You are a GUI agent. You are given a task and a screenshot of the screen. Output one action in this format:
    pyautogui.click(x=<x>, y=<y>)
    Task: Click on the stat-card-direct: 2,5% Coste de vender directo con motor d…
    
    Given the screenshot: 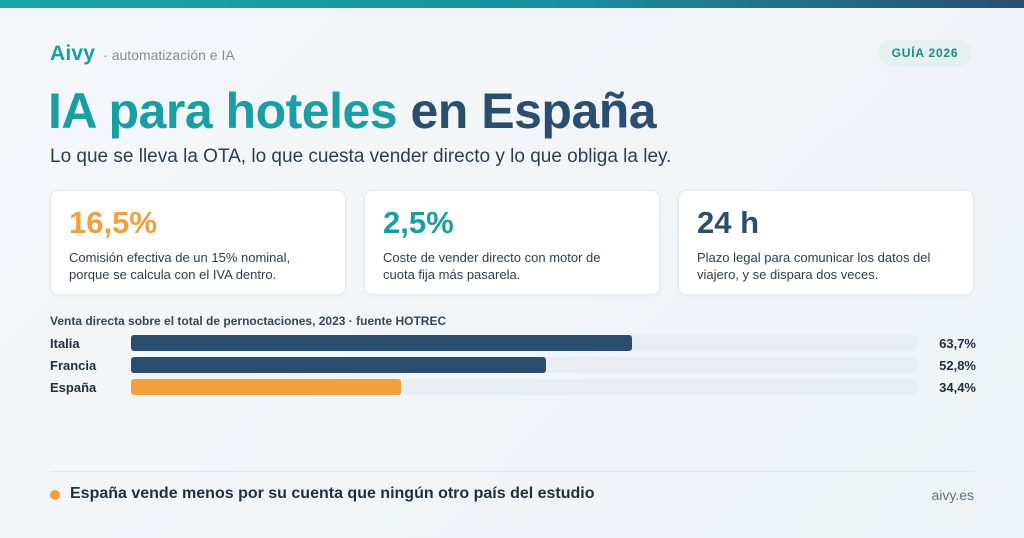 What is the action you would take?
    pyautogui.click(x=512, y=242)
    